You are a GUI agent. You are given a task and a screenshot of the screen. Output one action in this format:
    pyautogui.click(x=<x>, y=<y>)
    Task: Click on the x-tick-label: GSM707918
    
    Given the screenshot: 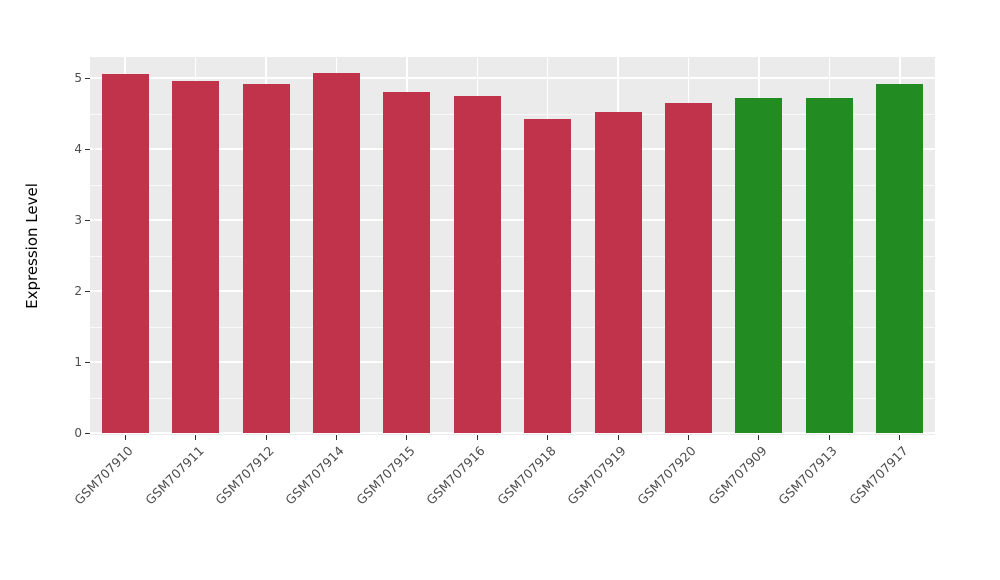 What is the action you would take?
    pyautogui.click(x=526, y=475)
    